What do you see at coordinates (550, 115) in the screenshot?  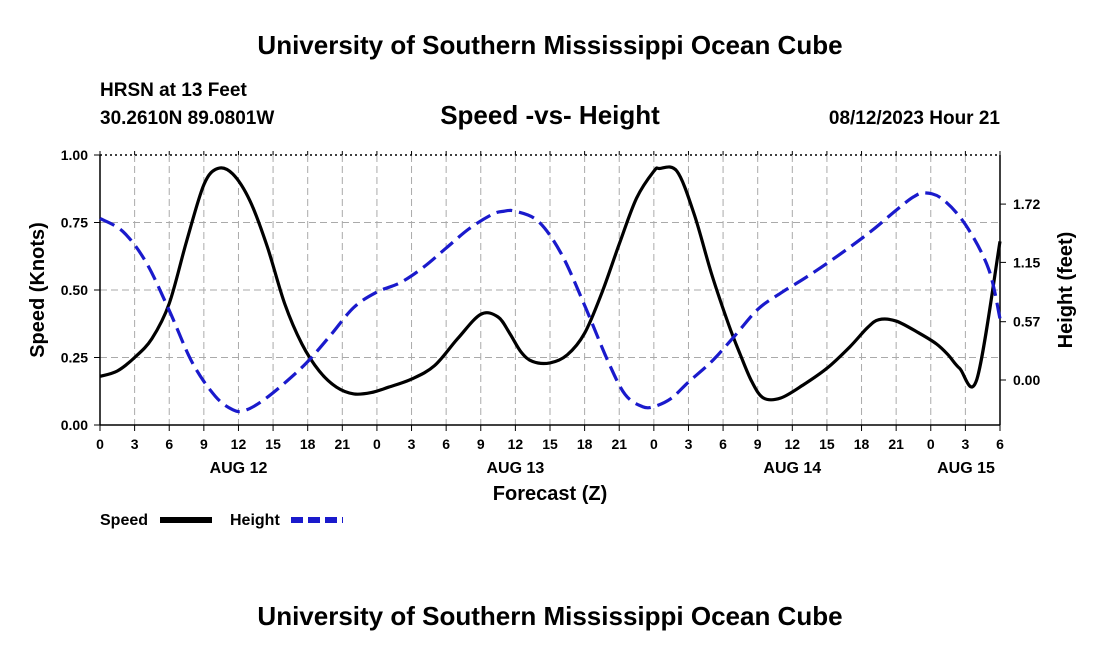 I see `chart-title: Speed -vs- Height` at bounding box center [550, 115].